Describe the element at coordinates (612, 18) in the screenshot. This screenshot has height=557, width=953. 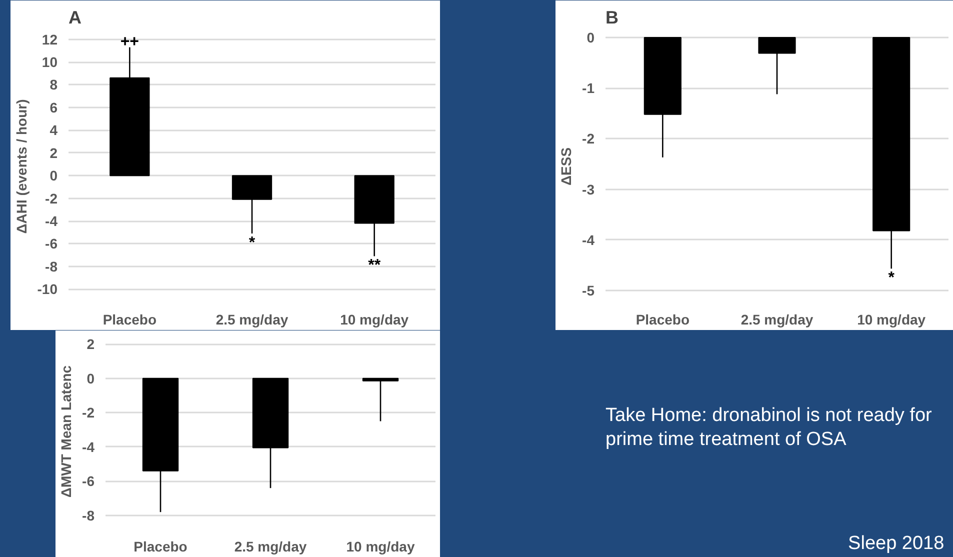
I see `chart-title: B` at that location.